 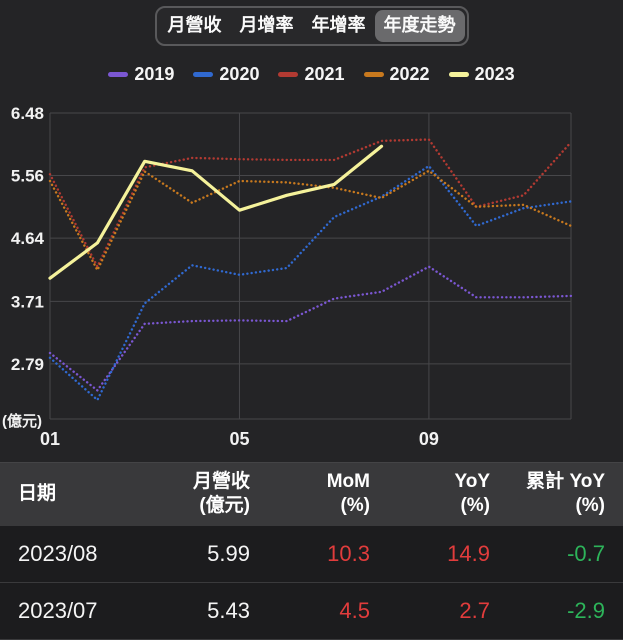 I want to click on x-axis-tick-label: 09, so click(x=429, y=439).